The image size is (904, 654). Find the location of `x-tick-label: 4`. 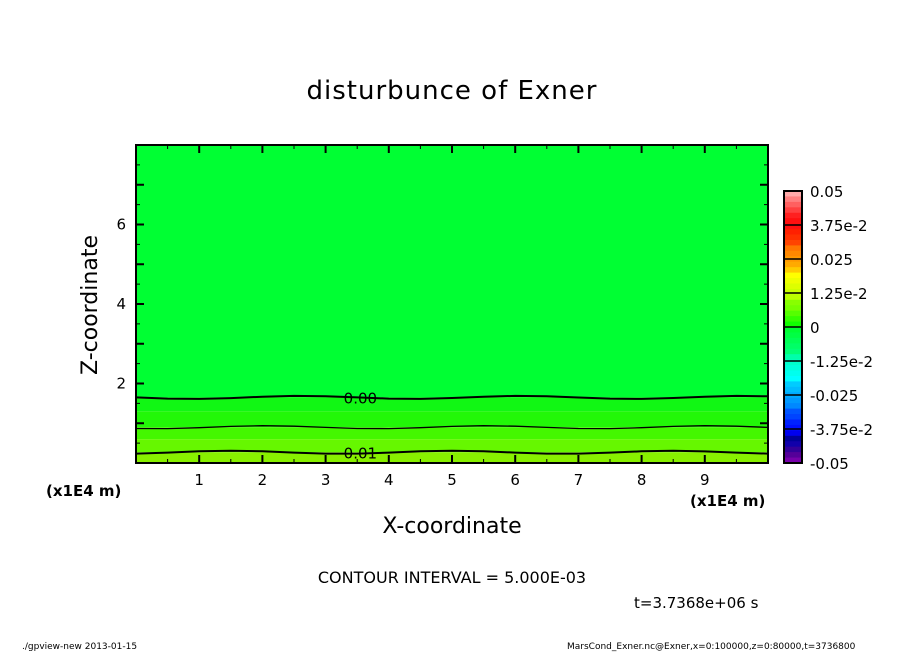

x-tick-label: 4 is located at coordinates (389, 480).